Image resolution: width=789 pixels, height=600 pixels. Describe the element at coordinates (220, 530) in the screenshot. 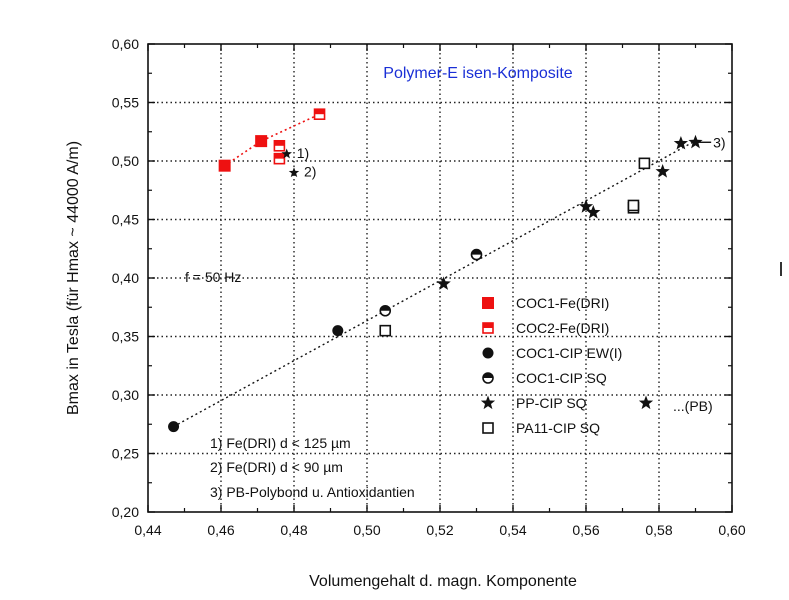

I see `x-tick-label: 0,46` at that location.